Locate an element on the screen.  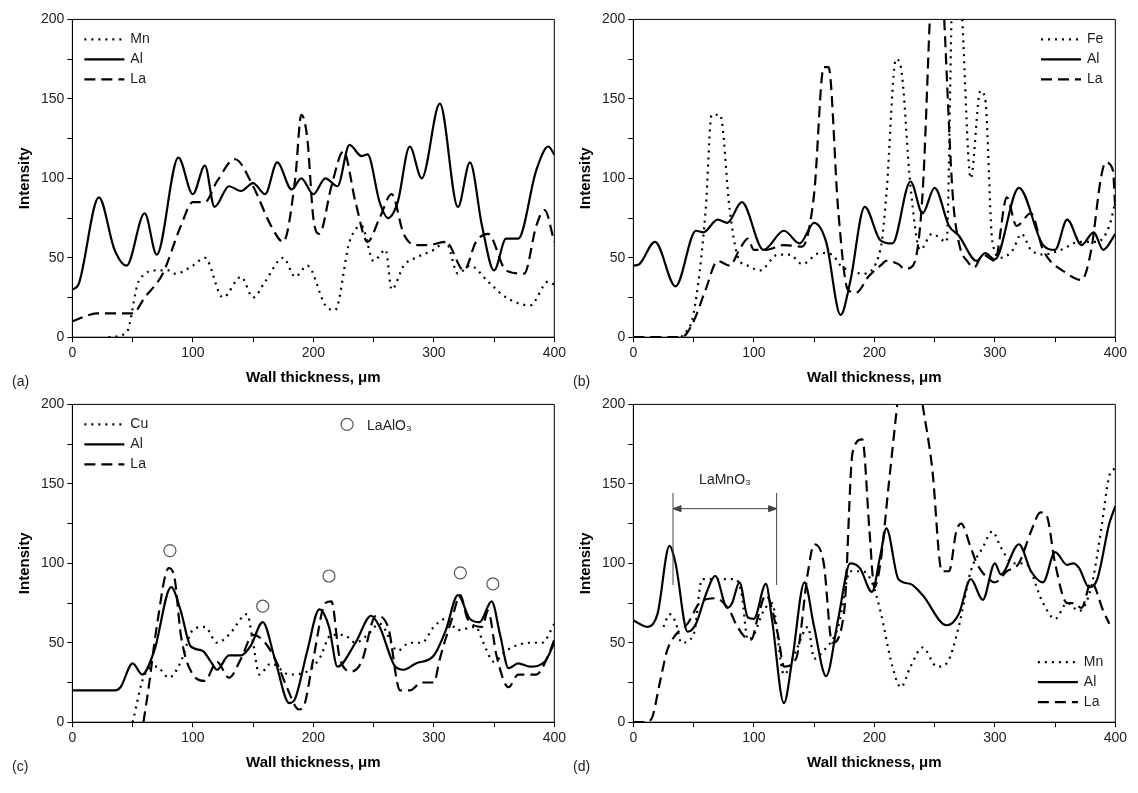
legend-label: Fe is located at coordinates (1095, 38).